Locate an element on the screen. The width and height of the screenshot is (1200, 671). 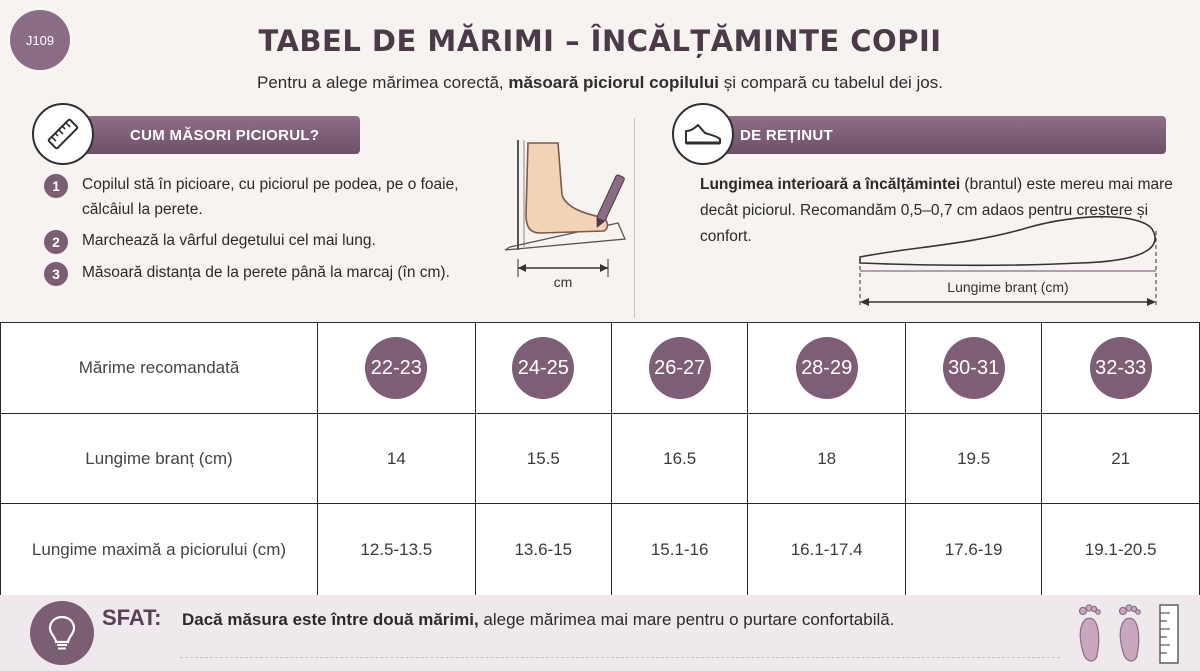
ruler-icon is located at coordinates (63, 134).